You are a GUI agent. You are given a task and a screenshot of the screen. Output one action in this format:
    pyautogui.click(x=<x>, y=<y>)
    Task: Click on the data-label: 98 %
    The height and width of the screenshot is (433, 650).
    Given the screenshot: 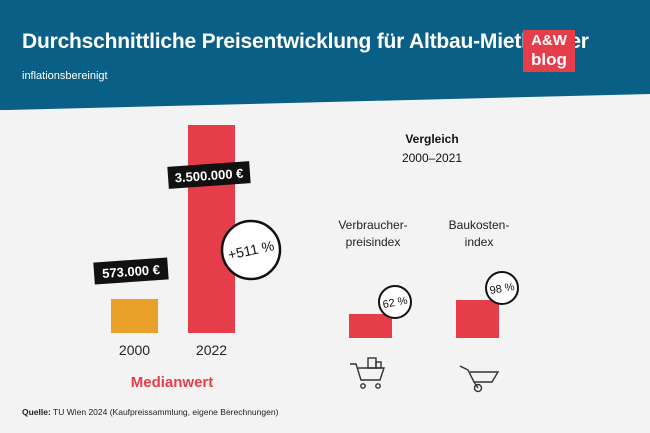 What is the action you would take?
    pyautogui.click(x=502, y=289)
    